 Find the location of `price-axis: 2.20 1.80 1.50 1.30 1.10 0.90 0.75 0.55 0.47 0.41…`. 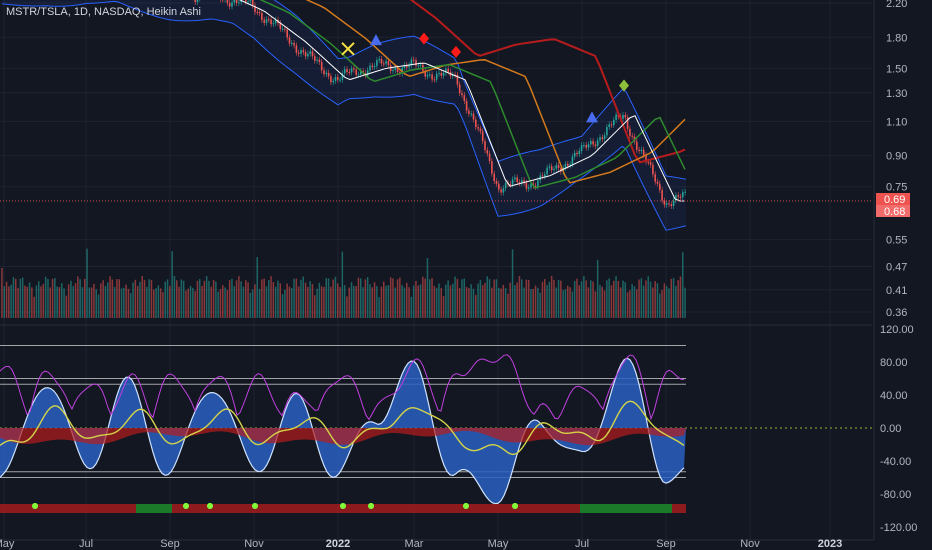

price-axis: 2.20 1.80 1.50 1.30 1.10 0.90 0.75 0.55 0.47 0.41… is located at coordinates (895, 270).